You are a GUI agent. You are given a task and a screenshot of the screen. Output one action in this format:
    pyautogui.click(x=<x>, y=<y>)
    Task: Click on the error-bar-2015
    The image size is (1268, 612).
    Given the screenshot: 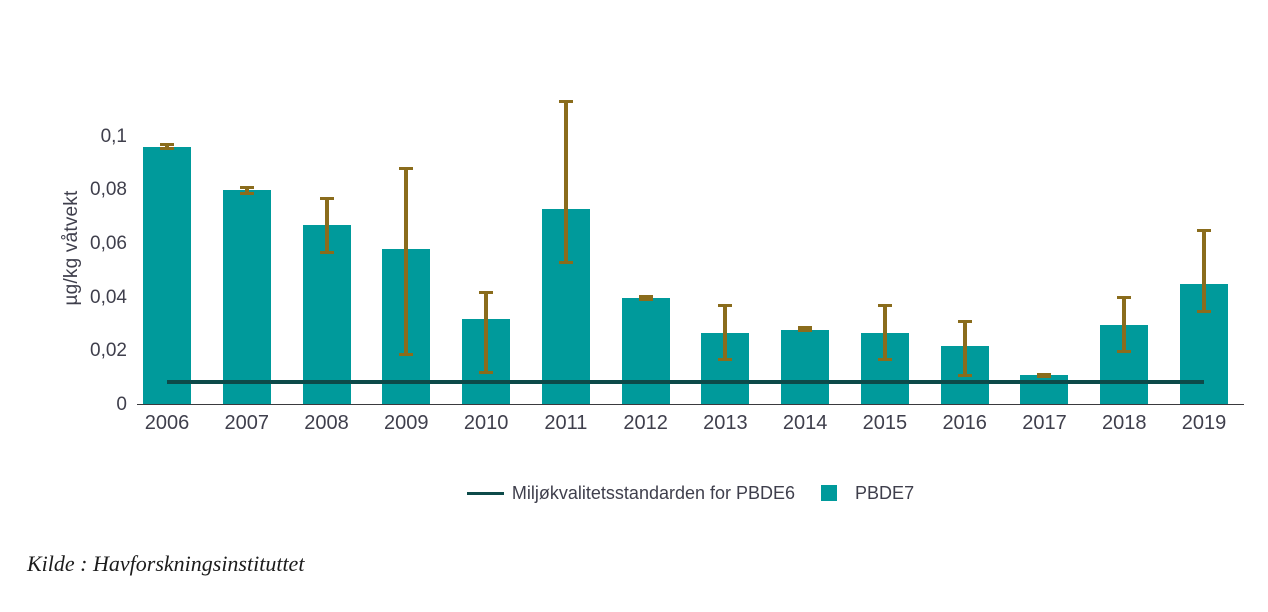 What is the action you would take?
    pyautogui.click(x=884, y=332)
    